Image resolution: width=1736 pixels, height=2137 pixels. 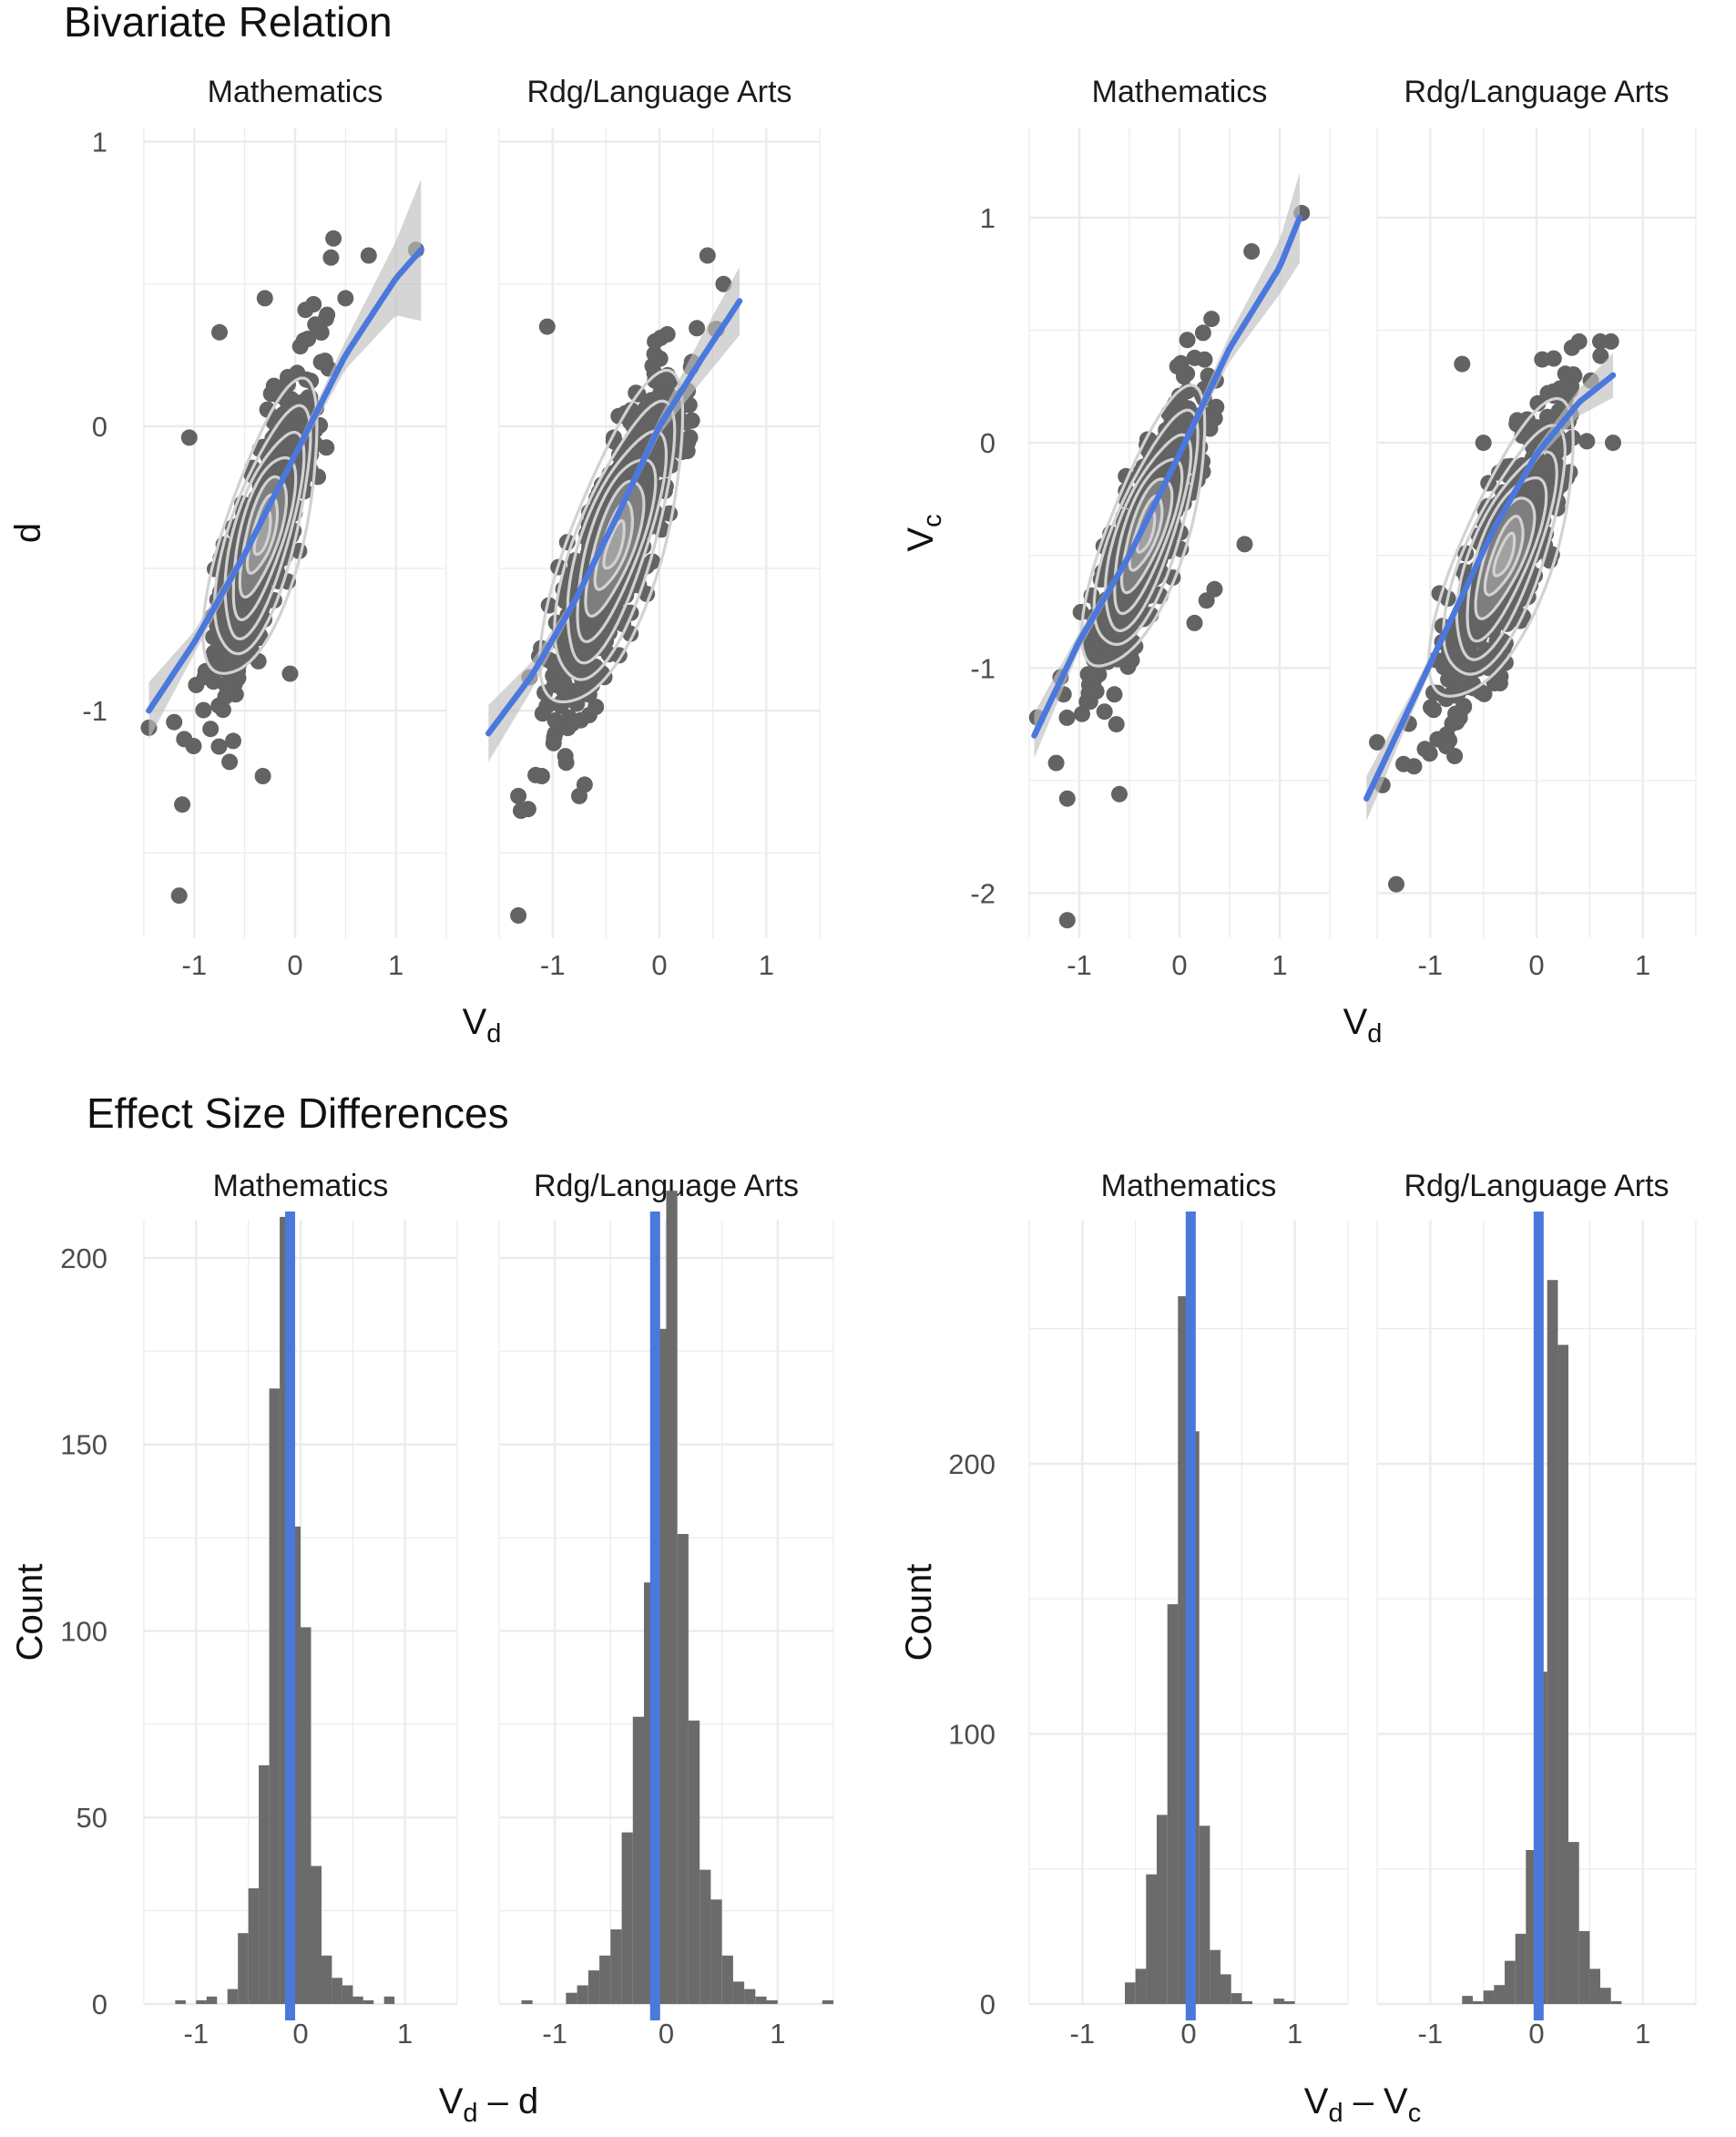 What do you see at coordinates (983, 894) in the screenshot?
I see `y-tick-label: -2` at bounding box center [983, 894].